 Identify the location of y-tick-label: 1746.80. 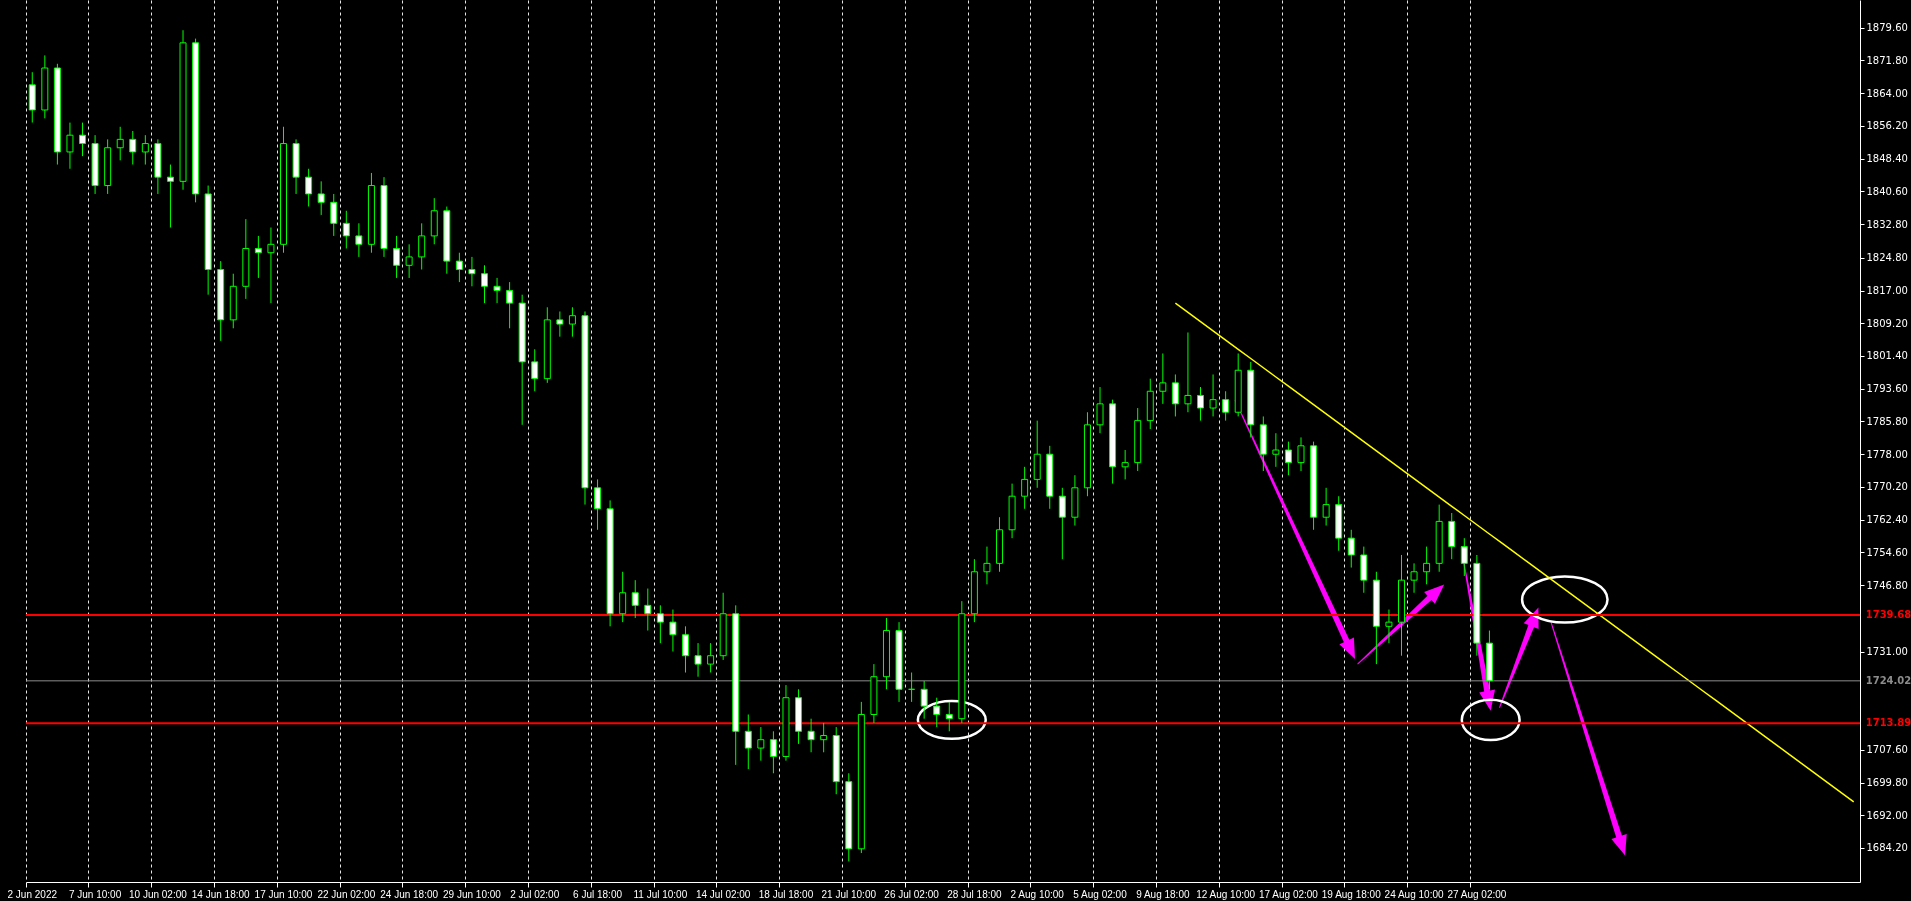
(1887, 585).